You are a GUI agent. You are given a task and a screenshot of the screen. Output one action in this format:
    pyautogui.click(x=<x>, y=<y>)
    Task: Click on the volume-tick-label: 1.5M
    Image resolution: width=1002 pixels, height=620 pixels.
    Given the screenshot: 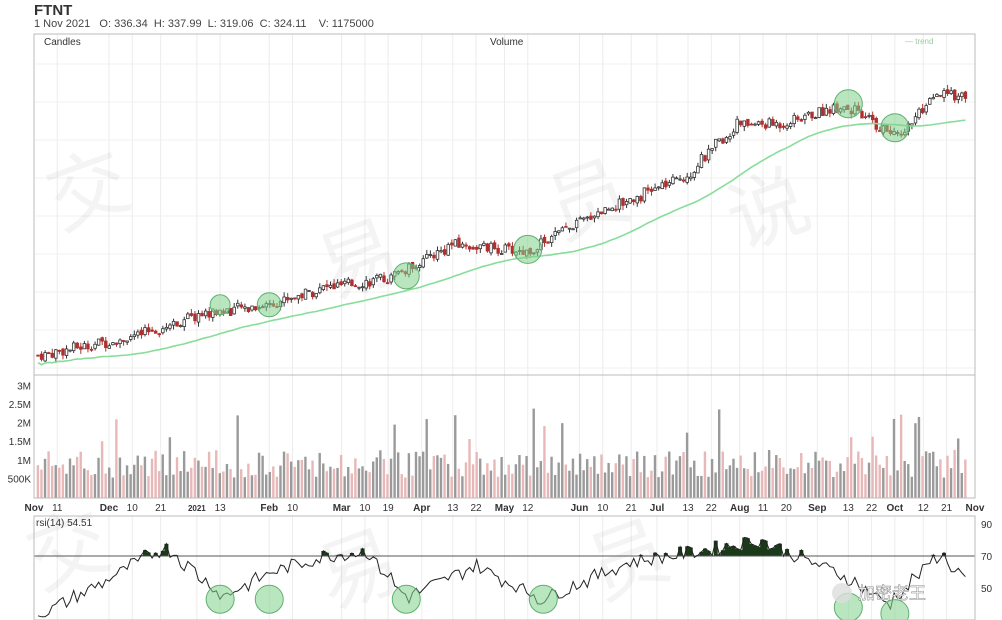 What is the action you would take?
    pyautogui.click(x=20, y=442)
    